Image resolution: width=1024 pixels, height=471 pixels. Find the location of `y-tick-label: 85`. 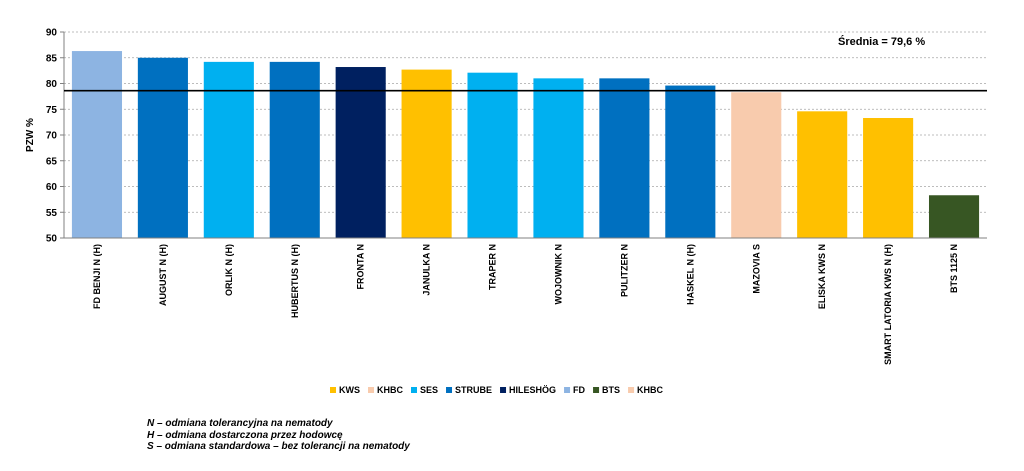

y-tick-label: 85 is located at coordinates (52, 58).